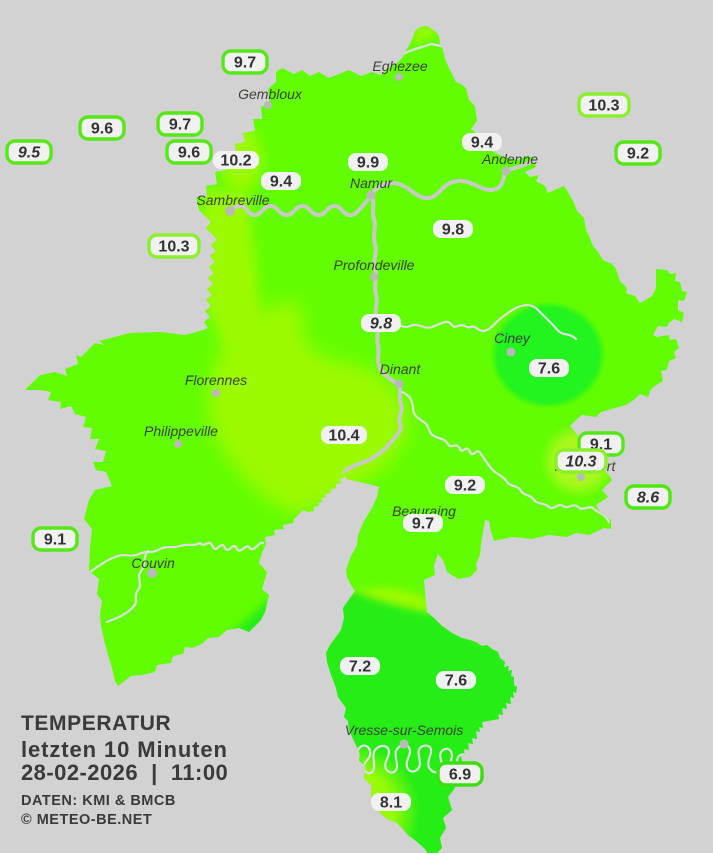  I want to click on svg-text: 10.4, so click(343, 436).